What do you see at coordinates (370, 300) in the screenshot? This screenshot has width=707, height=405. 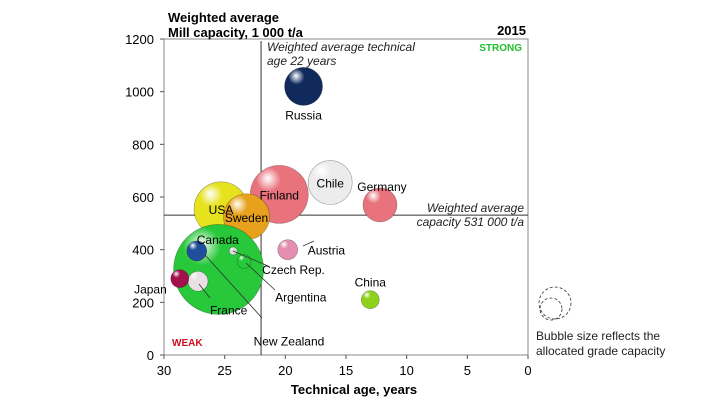 I see `bubble-china` at bounding box center [370, 300].